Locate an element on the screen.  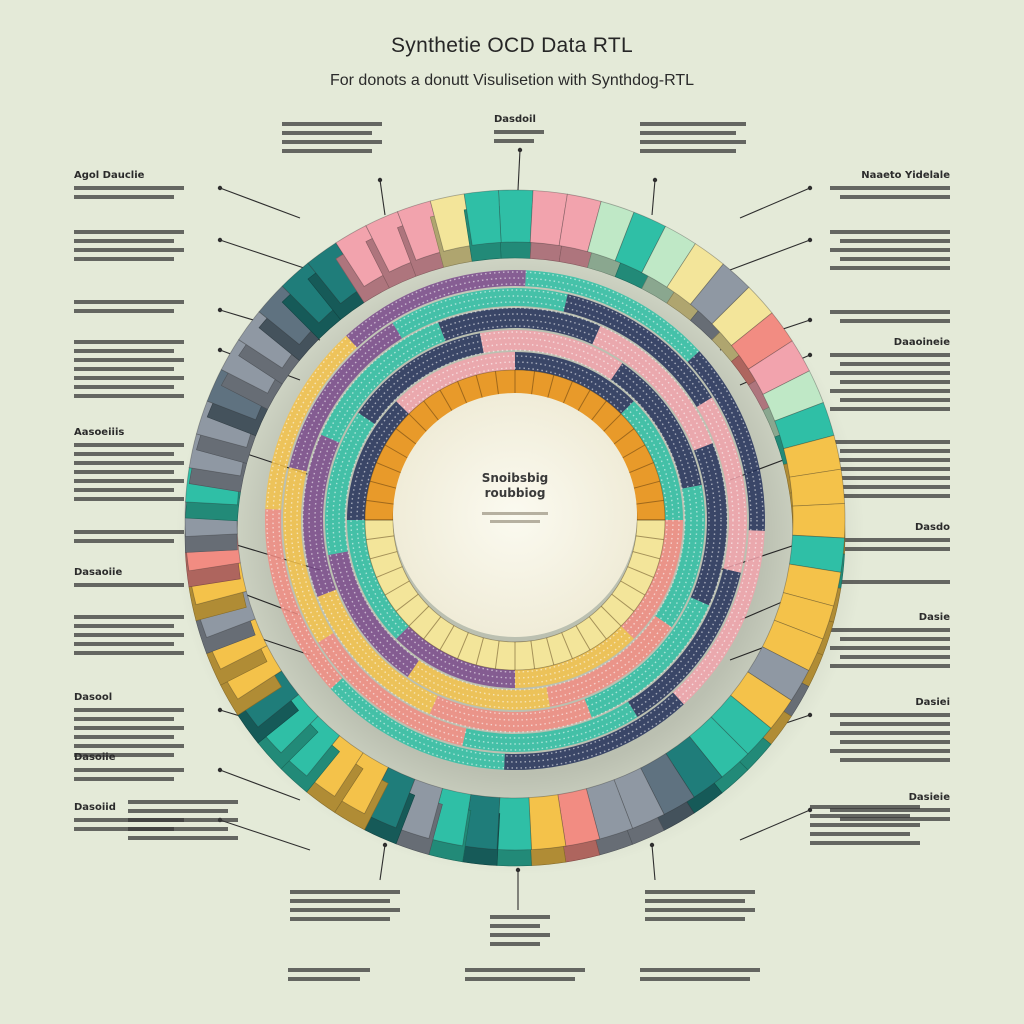
right-annotation-head: Dasieie is located at coordinates (930, 797).